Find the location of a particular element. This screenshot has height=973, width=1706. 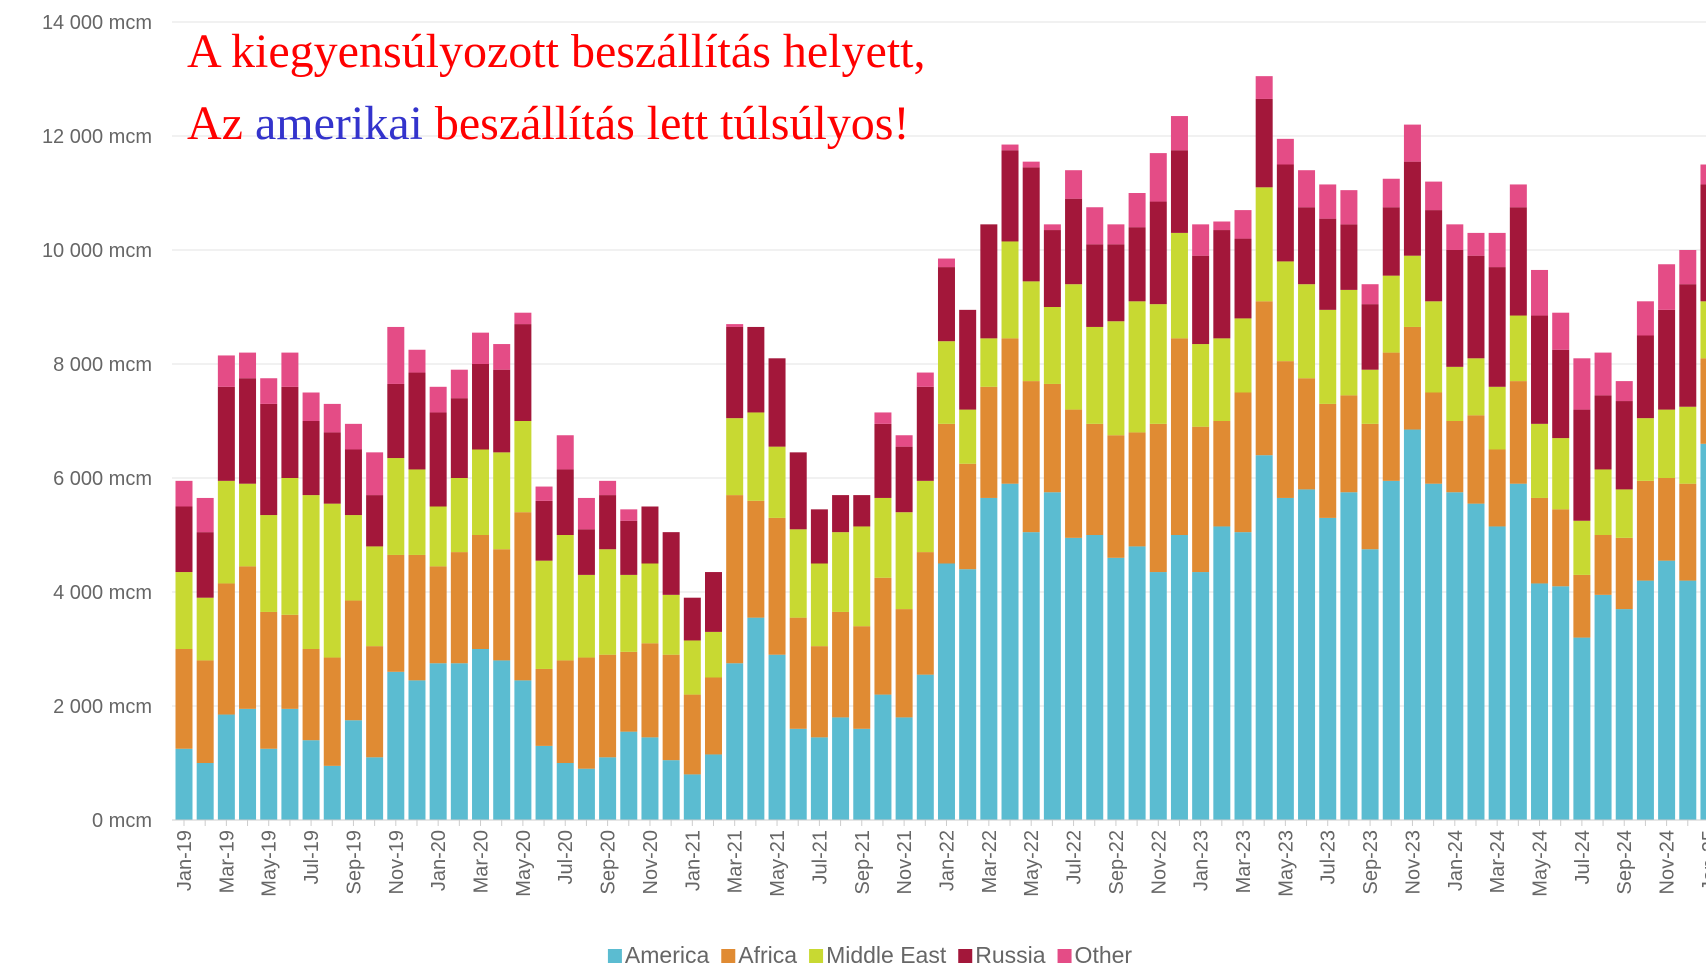

x-tick-label: May-20 is located at coordinates (524, 863).